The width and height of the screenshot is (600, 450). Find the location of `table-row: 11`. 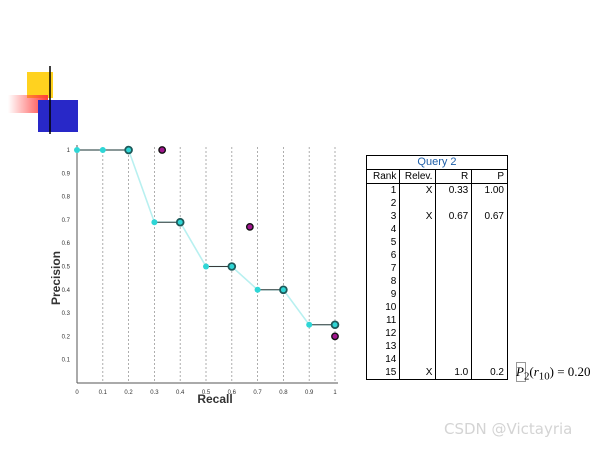

table-row: 11 is located at coordinates (436, 320).